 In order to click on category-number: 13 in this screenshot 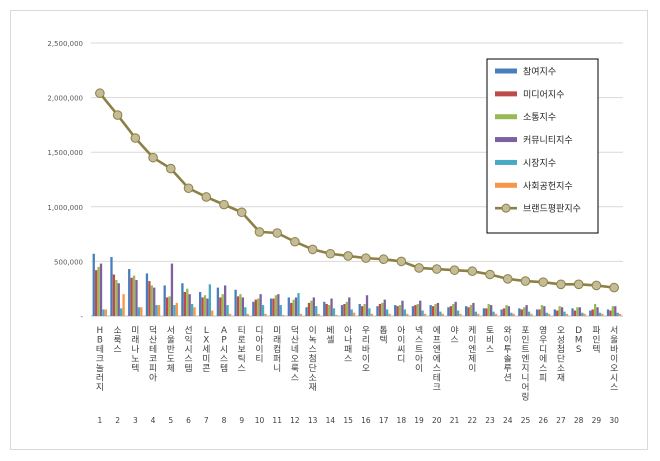, I will do `click(313, 420)`.